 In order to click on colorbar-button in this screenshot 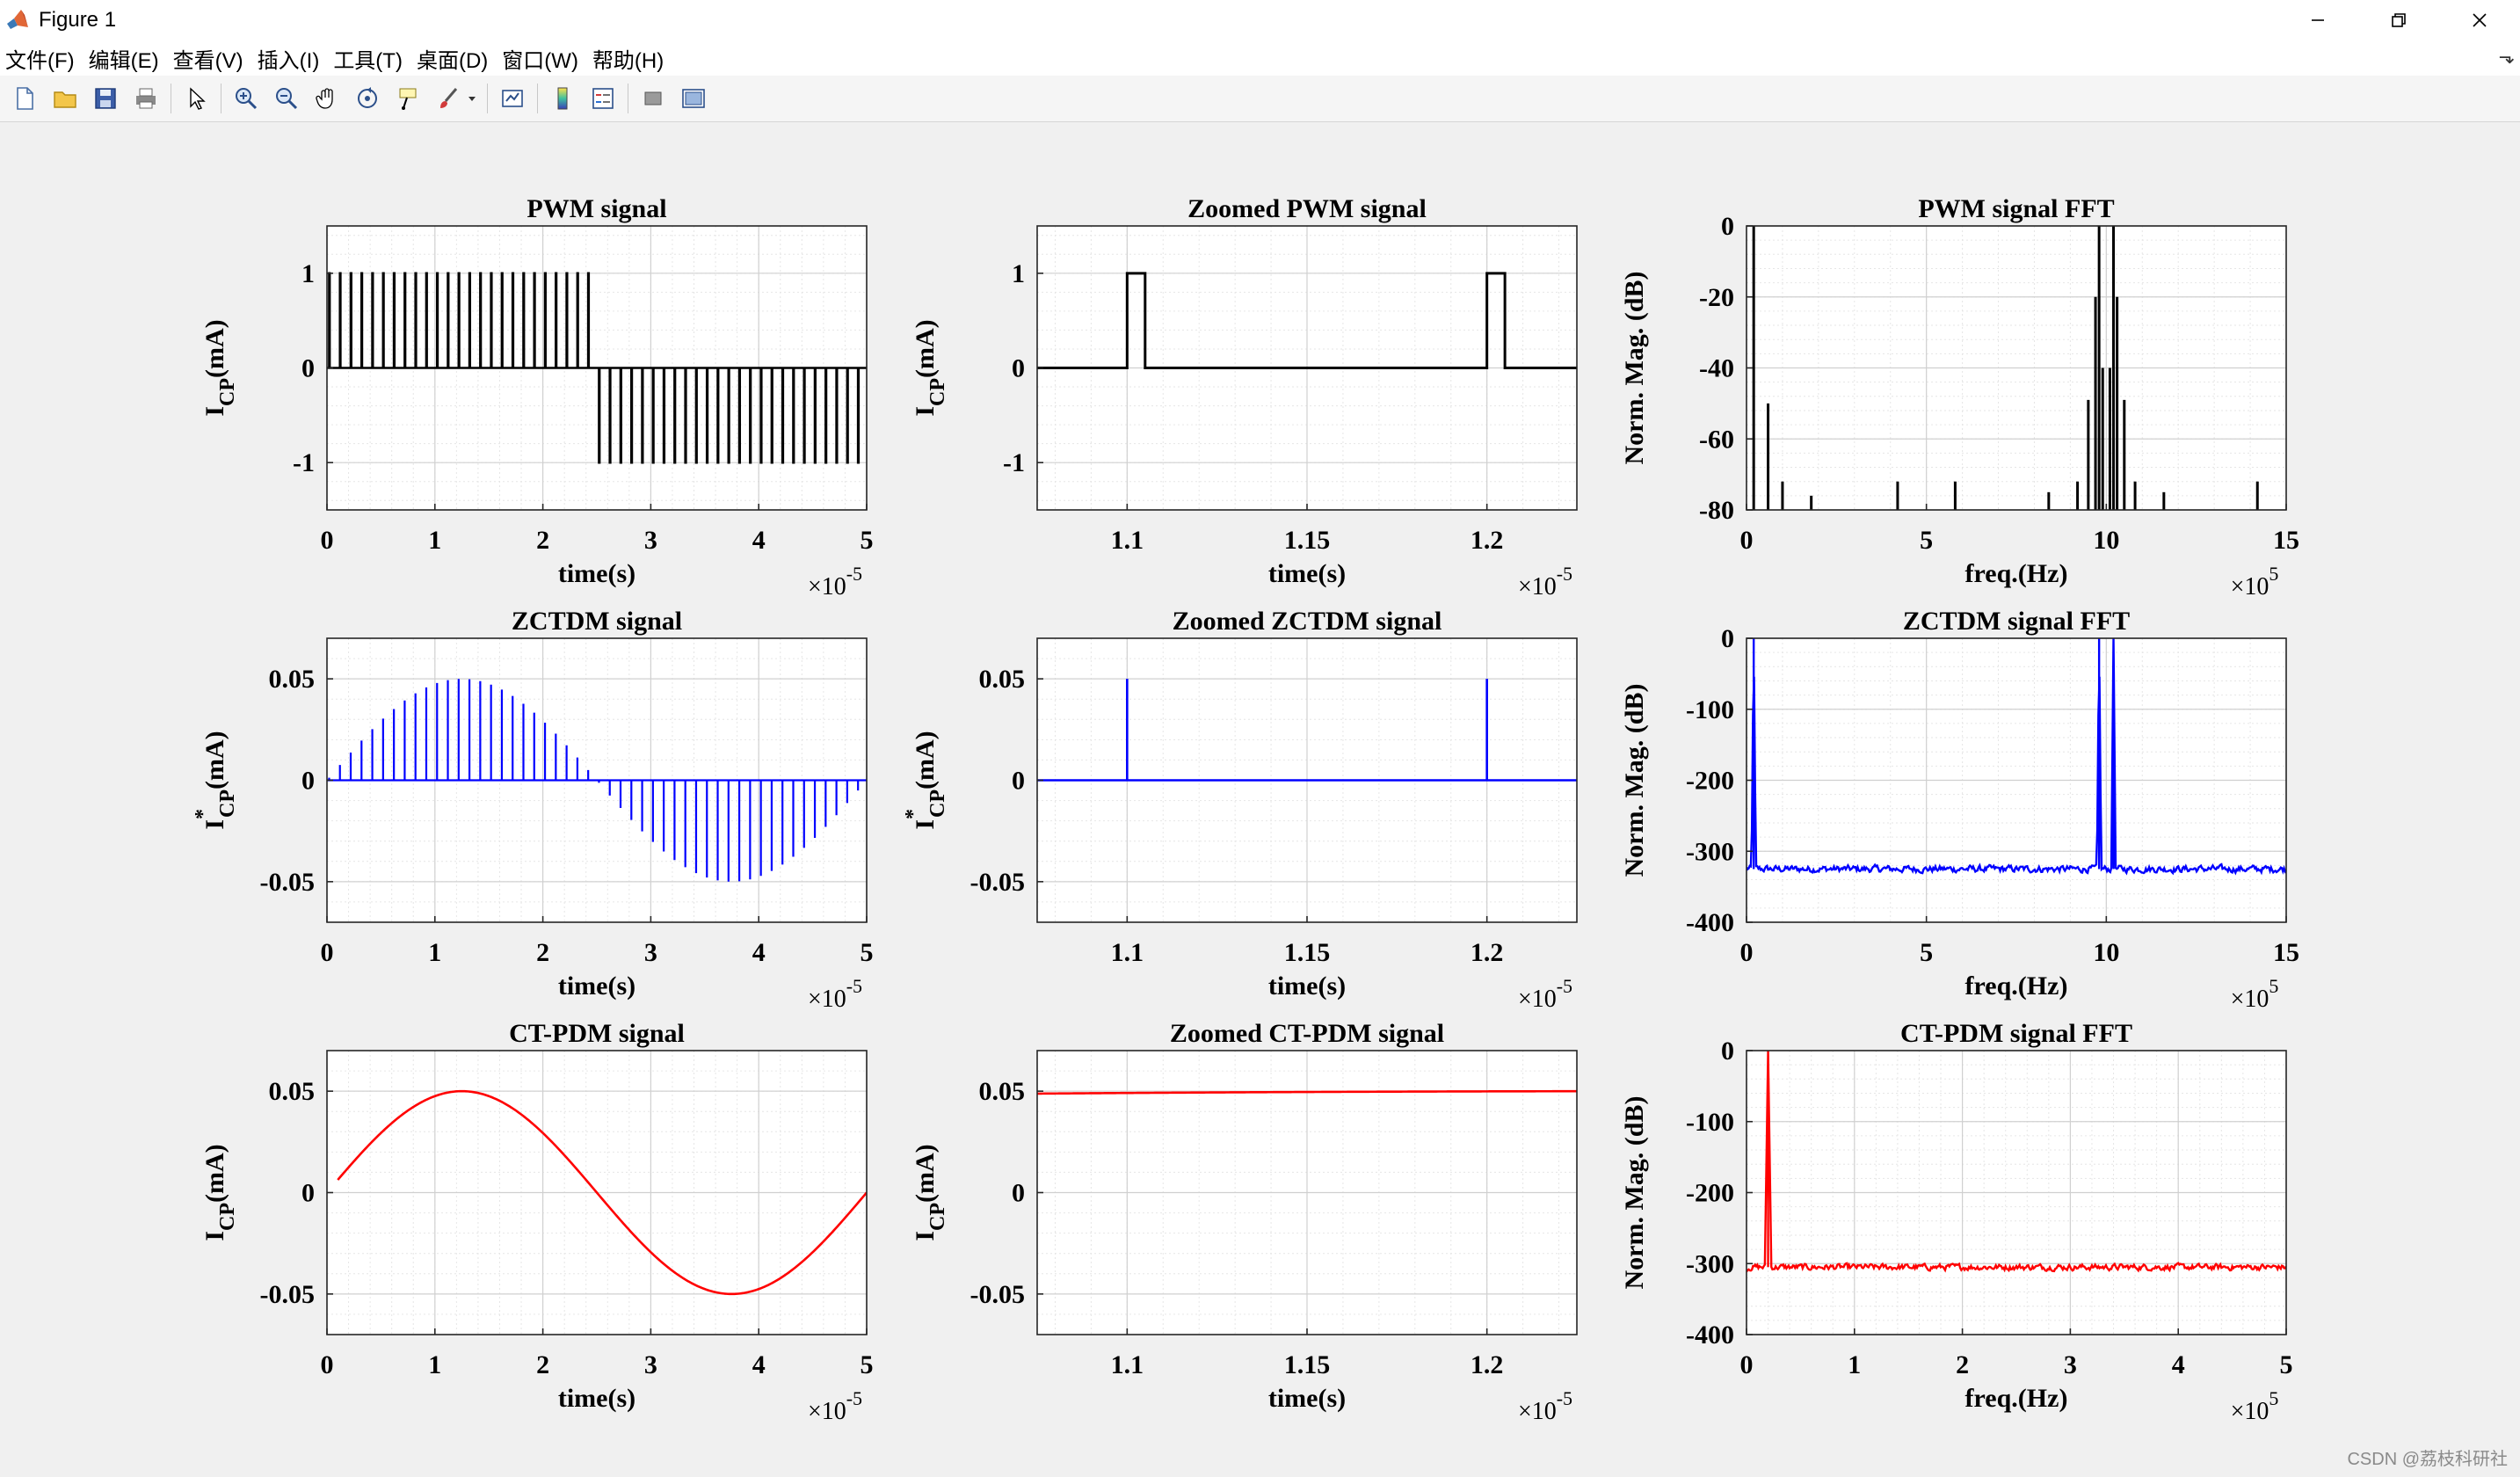, I will do `click(562, 98)`.